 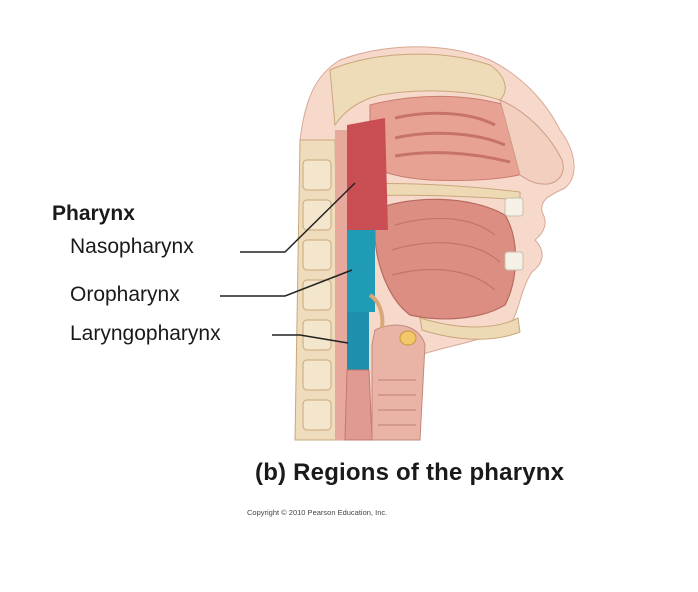 I want to click on tongue, so click(x=445, y=259).